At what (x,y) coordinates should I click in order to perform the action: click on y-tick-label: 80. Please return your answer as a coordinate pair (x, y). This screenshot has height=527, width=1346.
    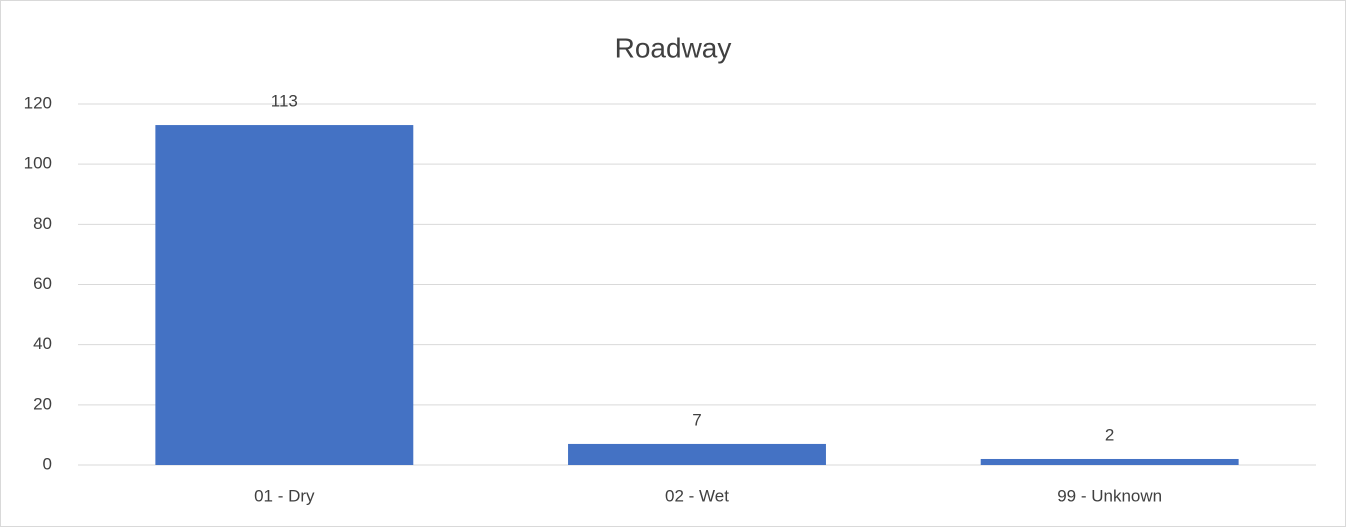
    Looking at the image, I should click on (42, 223).